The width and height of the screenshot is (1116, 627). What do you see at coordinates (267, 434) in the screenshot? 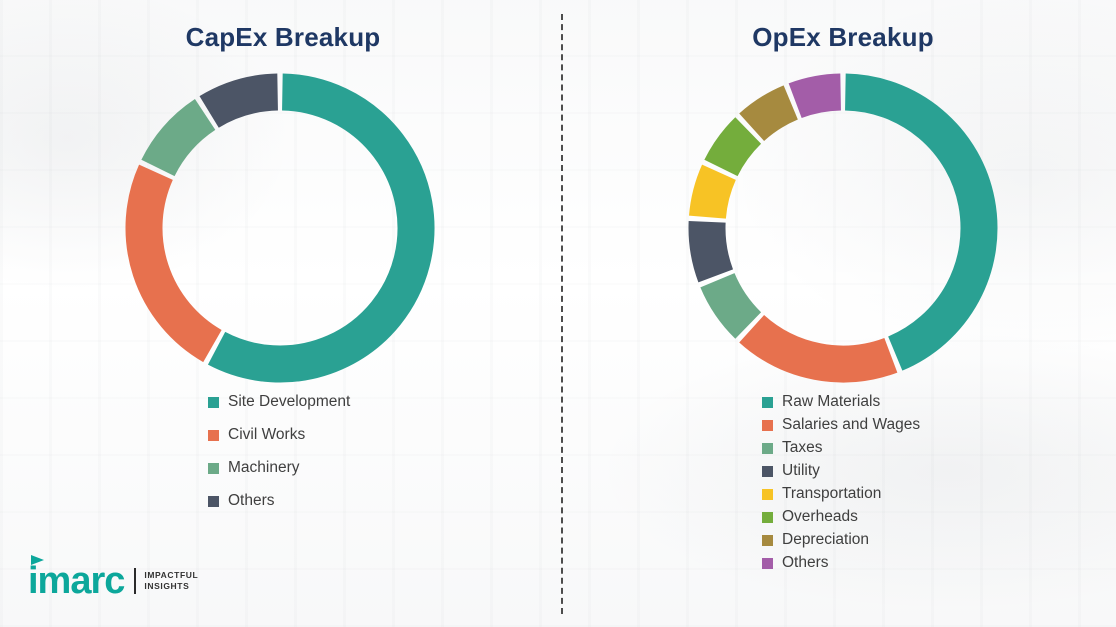
I see `legend-label: Civil Works` at bounding box center [267, 434].